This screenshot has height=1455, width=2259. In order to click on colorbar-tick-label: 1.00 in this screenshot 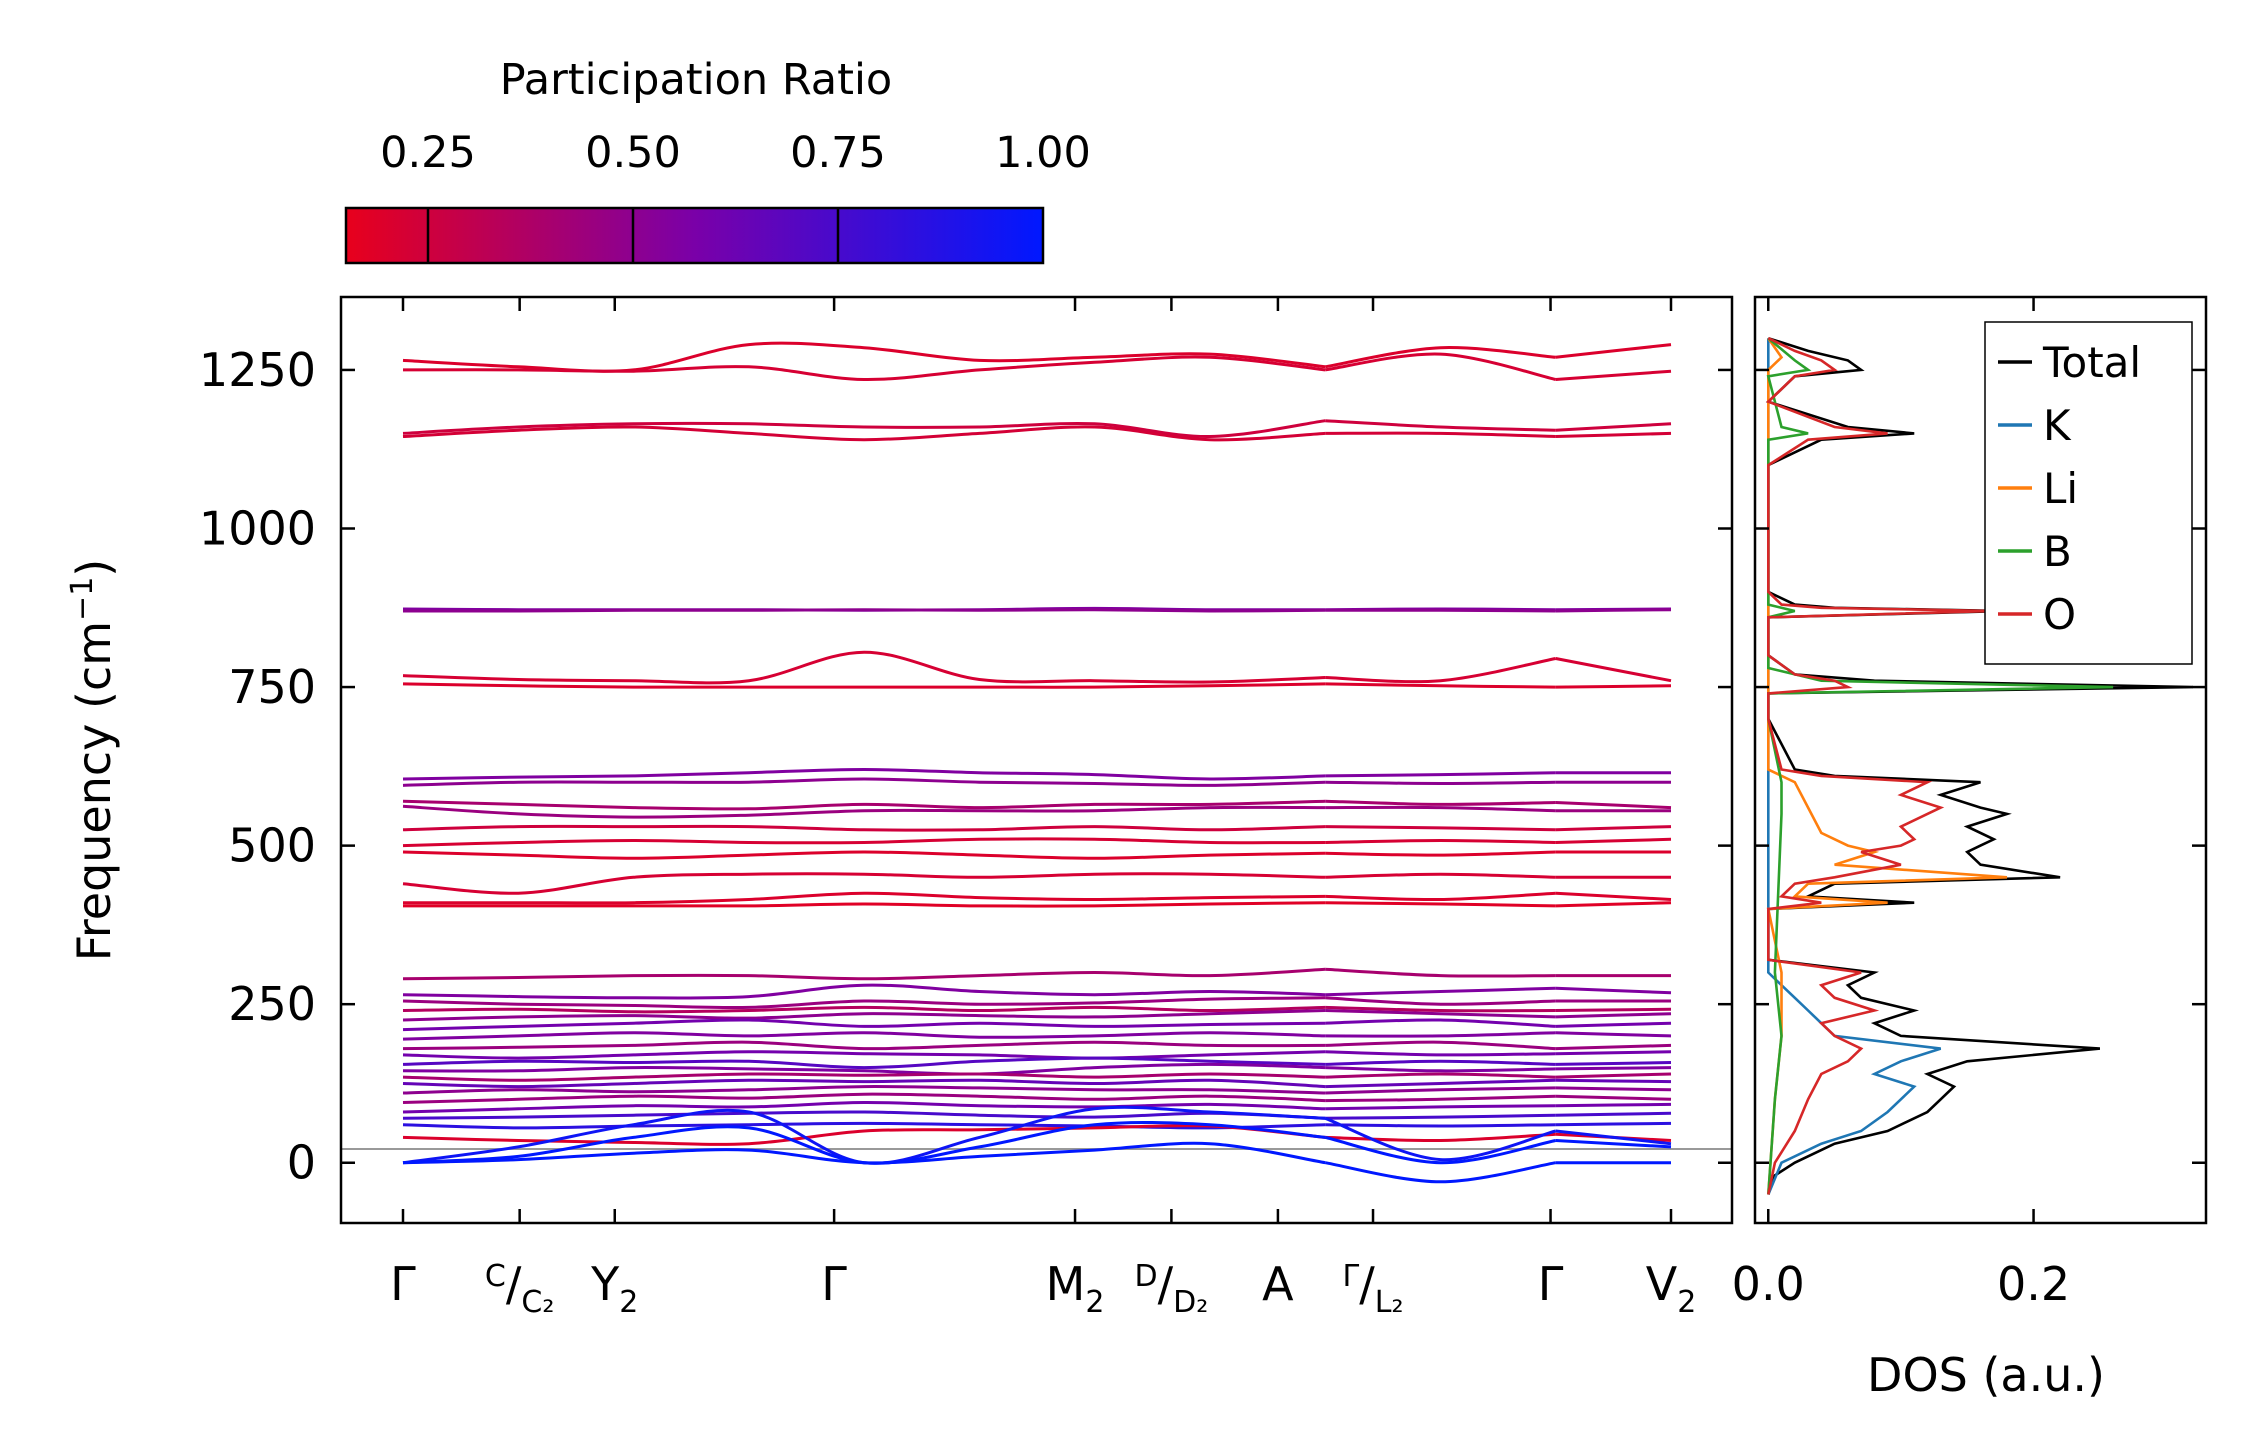, I will do `click(1043, 153)`.